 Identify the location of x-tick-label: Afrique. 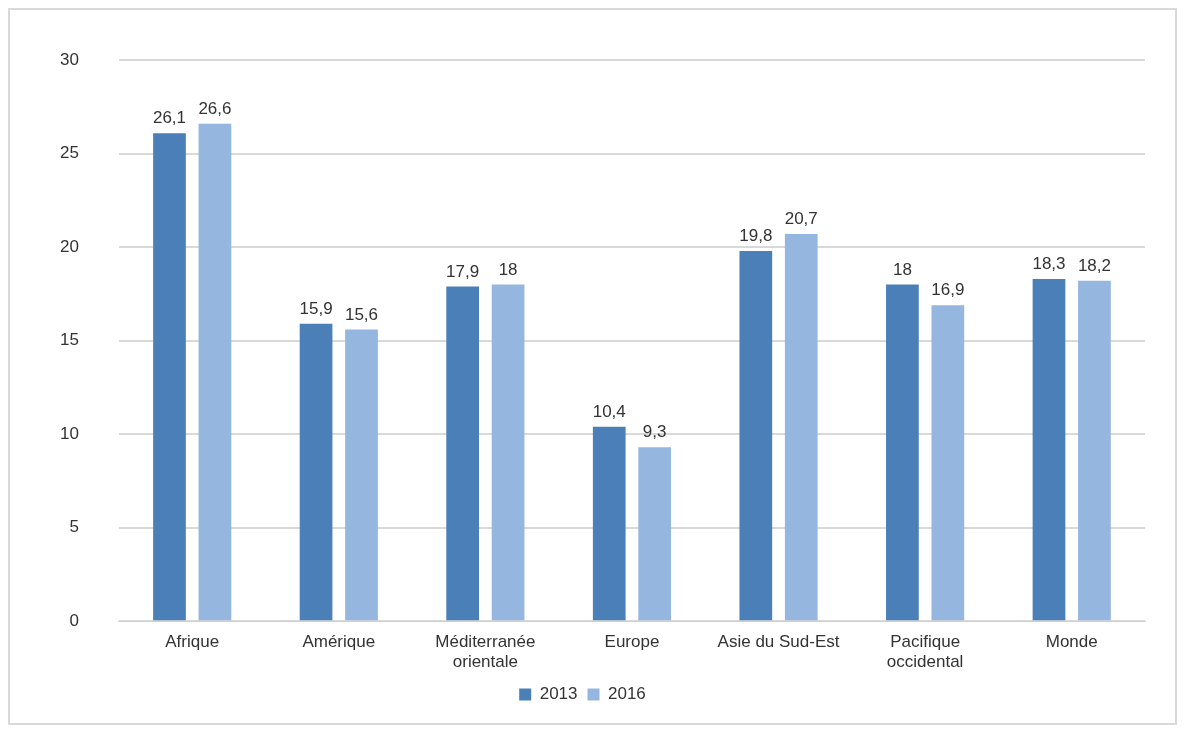
(192, 642).